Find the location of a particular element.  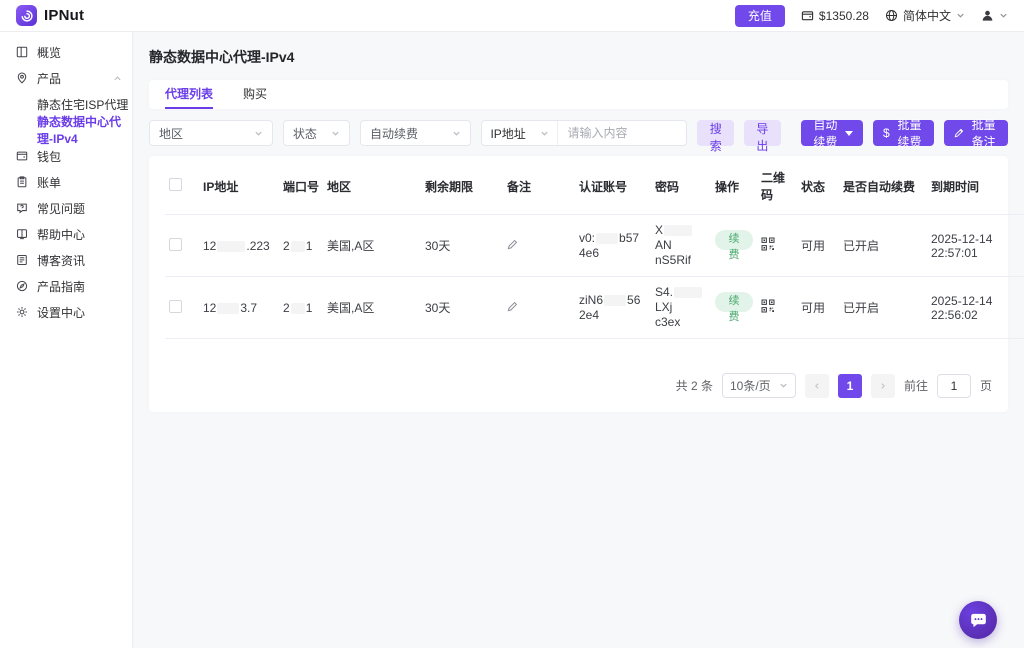

customer-service-chat-button is located at coordinates (978, 620).